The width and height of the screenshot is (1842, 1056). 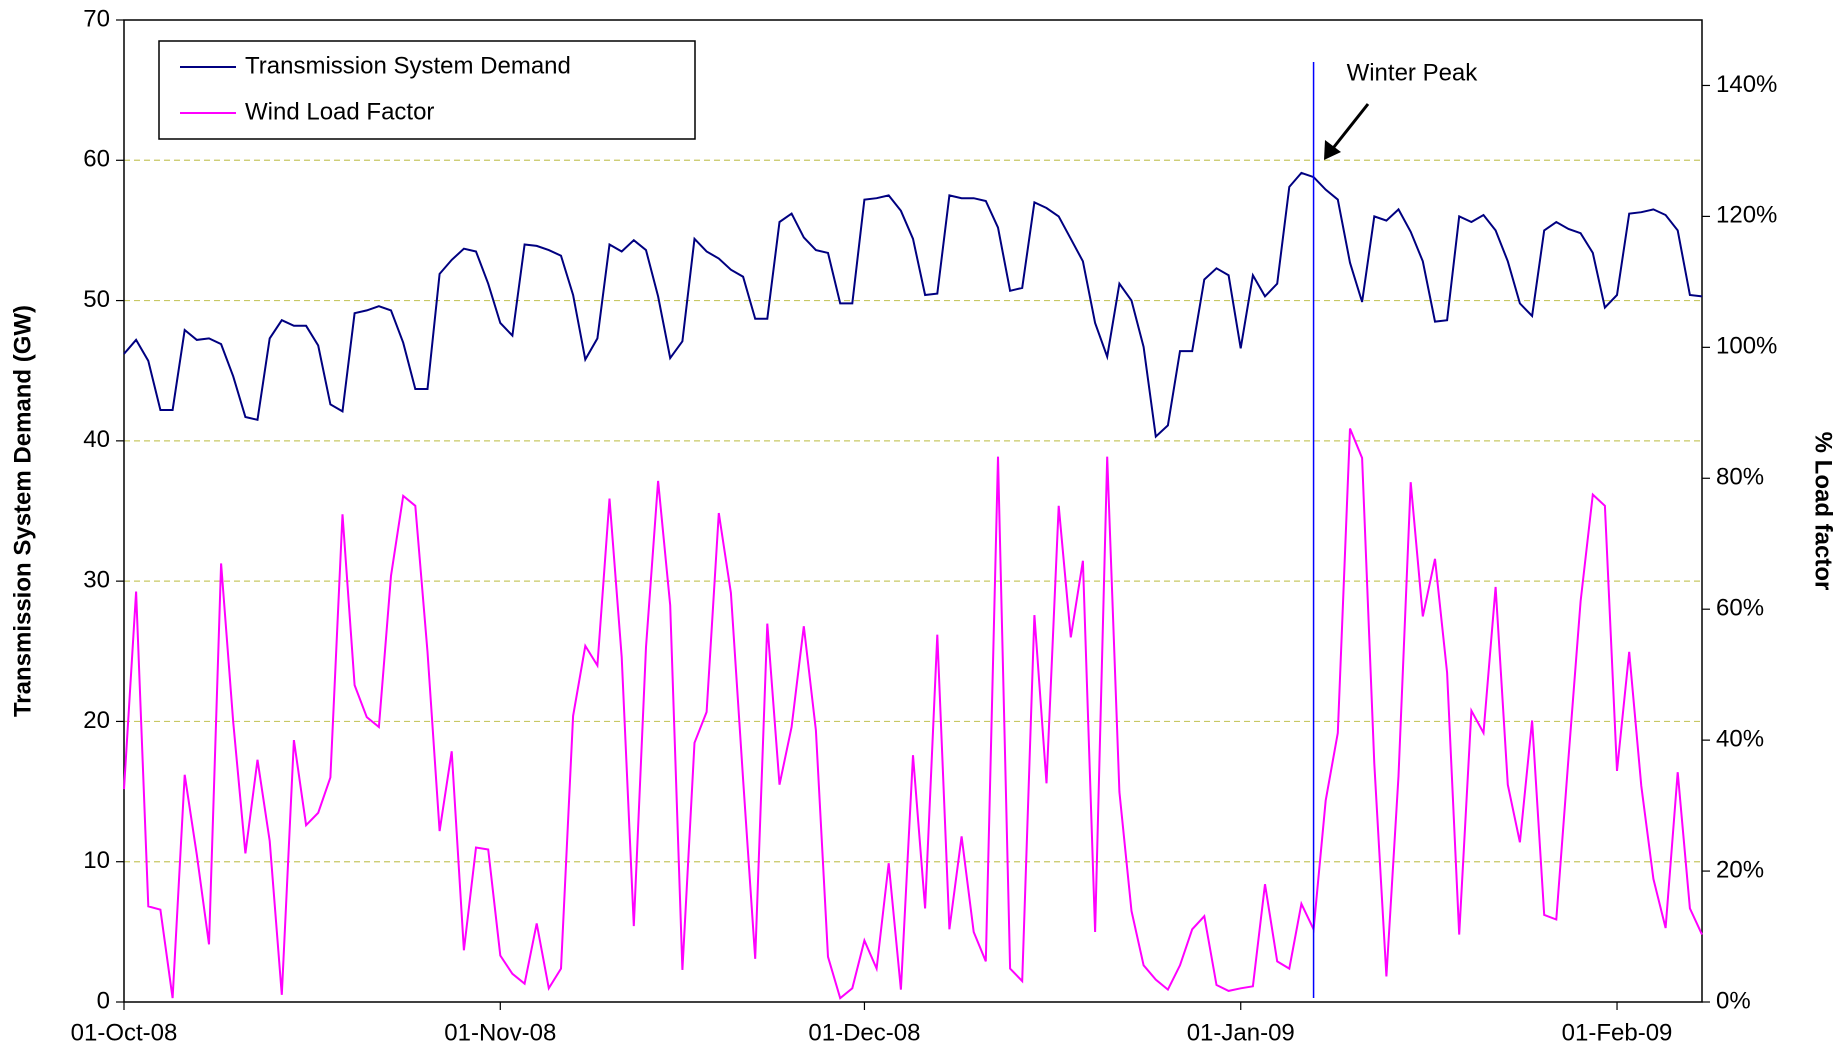 What do you see at coordinates (1746, 84) in the screenshot?
I see `y2-tick-label: 140%` at bounding box center [1746, 84].